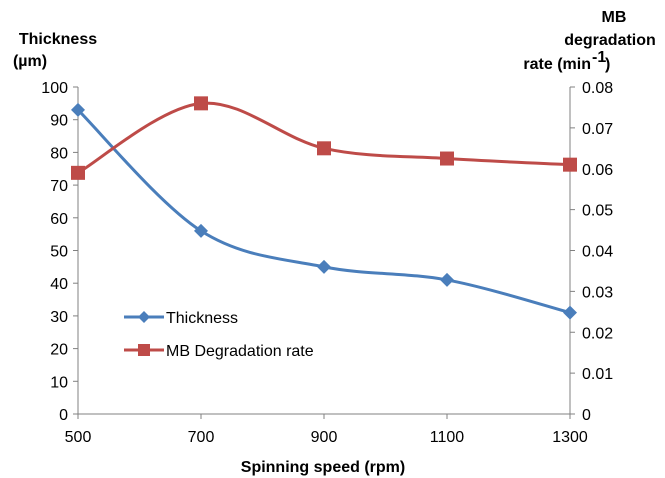 This screenshot has width=665, height=478. Describe the element at coordinates (54, 88) in the screenshot. I see `left-tick-label: 100` at that location.